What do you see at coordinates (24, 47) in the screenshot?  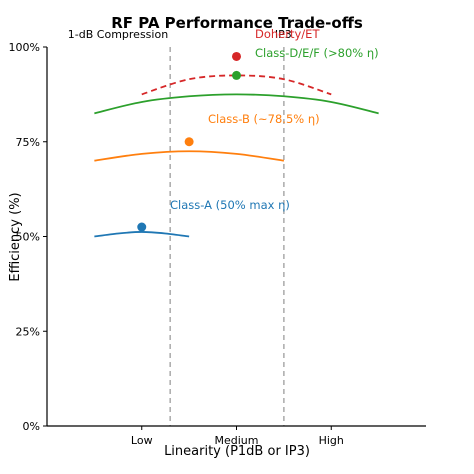 I see `y-tick-label: 100%` at bounding box center [24, 47].